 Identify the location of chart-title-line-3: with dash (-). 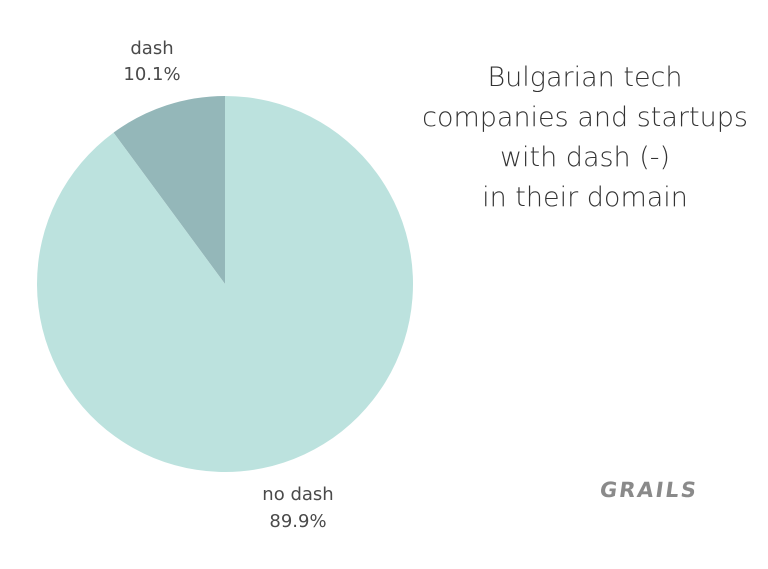
(585, 157).